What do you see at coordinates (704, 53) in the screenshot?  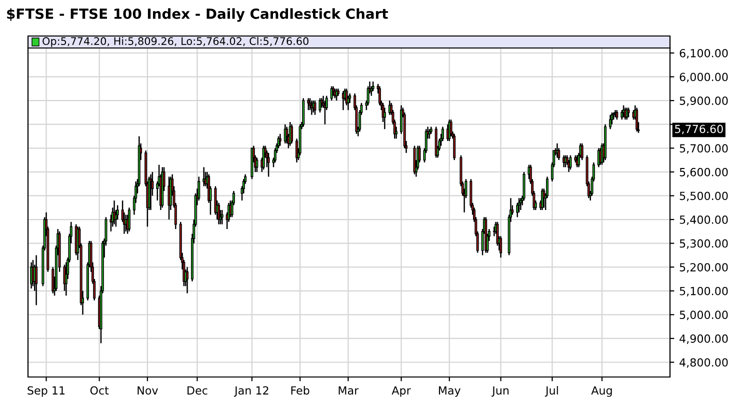 I see `y-tick-label: 6,100.00` at bounding box center [704, 53].